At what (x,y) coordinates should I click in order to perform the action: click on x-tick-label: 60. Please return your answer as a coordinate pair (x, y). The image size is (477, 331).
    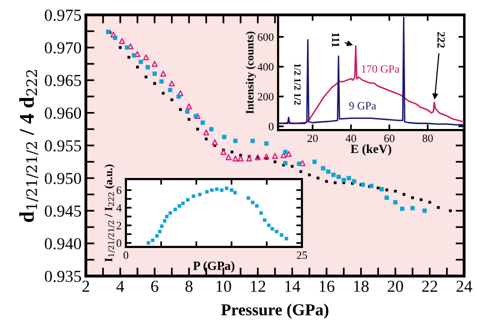
    Looking at the image, I should click on (389, 138).